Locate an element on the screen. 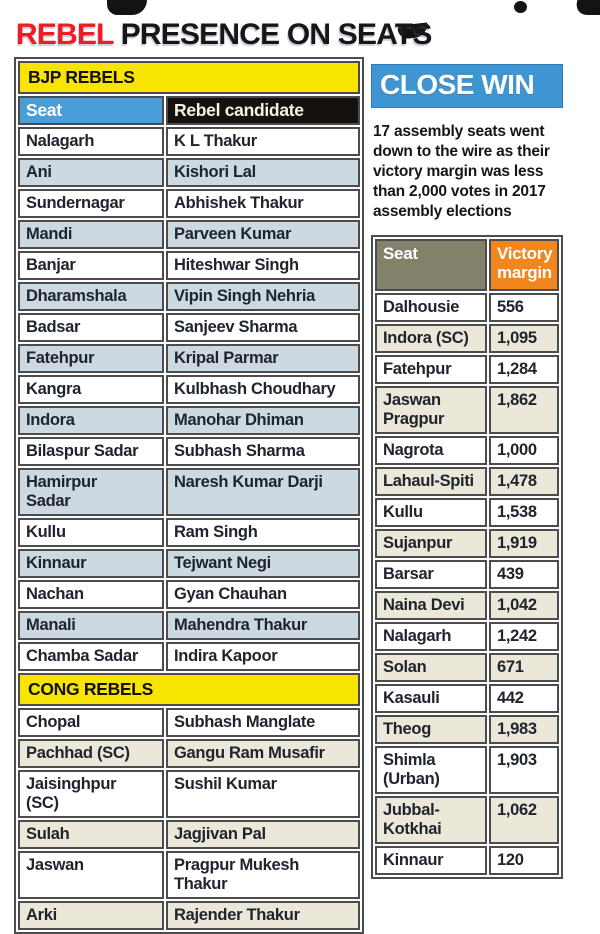 The image size is (600, 934). seat-cell: Sundernagar is located at coordinates (91, 203).